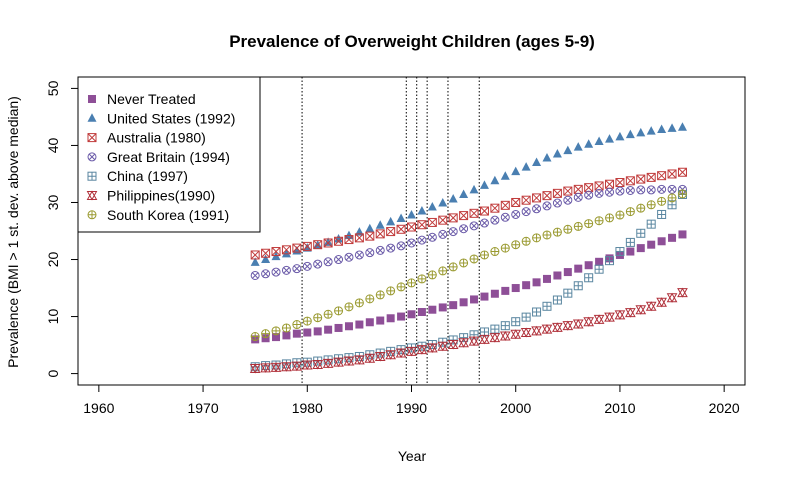 The image size is (786, 485). Describe the element at coordinates (53, 88) in the screenshot. I see `y-tick-label: 50` at that location.